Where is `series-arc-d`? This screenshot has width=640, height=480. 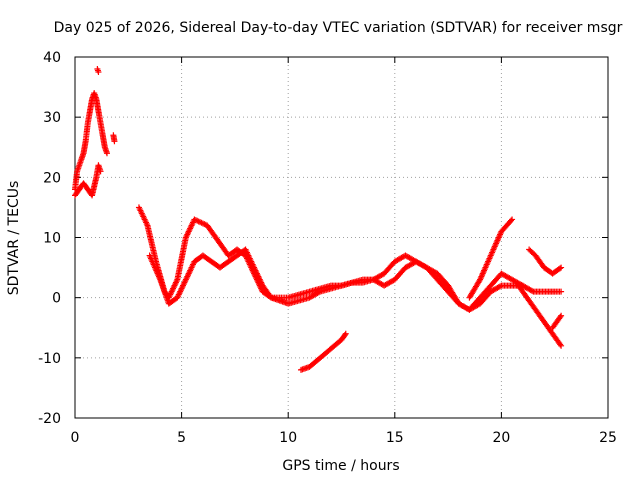
series-arc-d is located at coordinates (114, 138).